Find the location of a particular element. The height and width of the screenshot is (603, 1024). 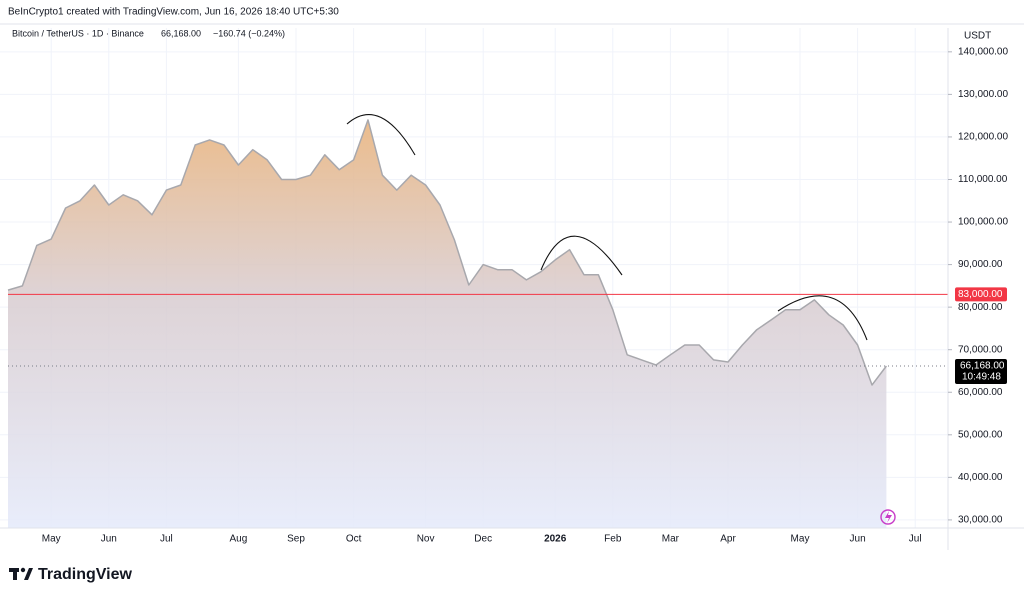

x-tick-label: Dec is located at coordinates (483, 539).